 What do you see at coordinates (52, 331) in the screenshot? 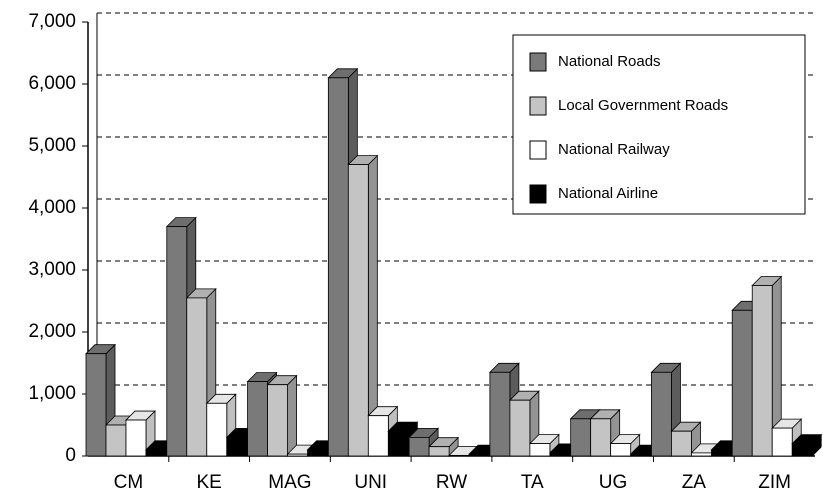
I see `y-tick-label: 2,000` at bounding box center [52, 331].